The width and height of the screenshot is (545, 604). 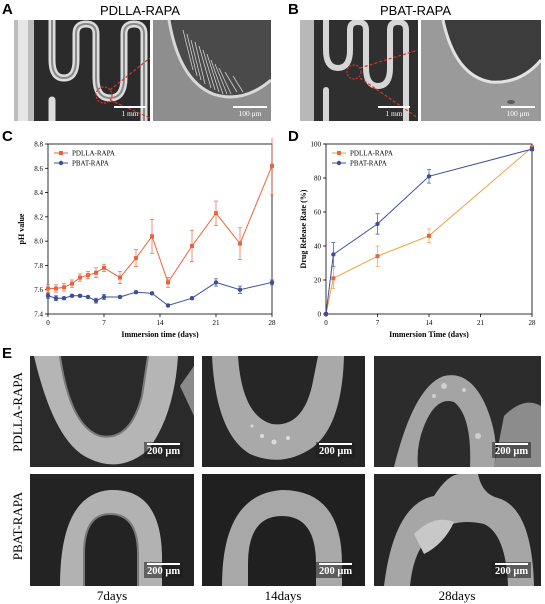 I want to click on y-tick-label: 8.0, so click(x=38, y=242).